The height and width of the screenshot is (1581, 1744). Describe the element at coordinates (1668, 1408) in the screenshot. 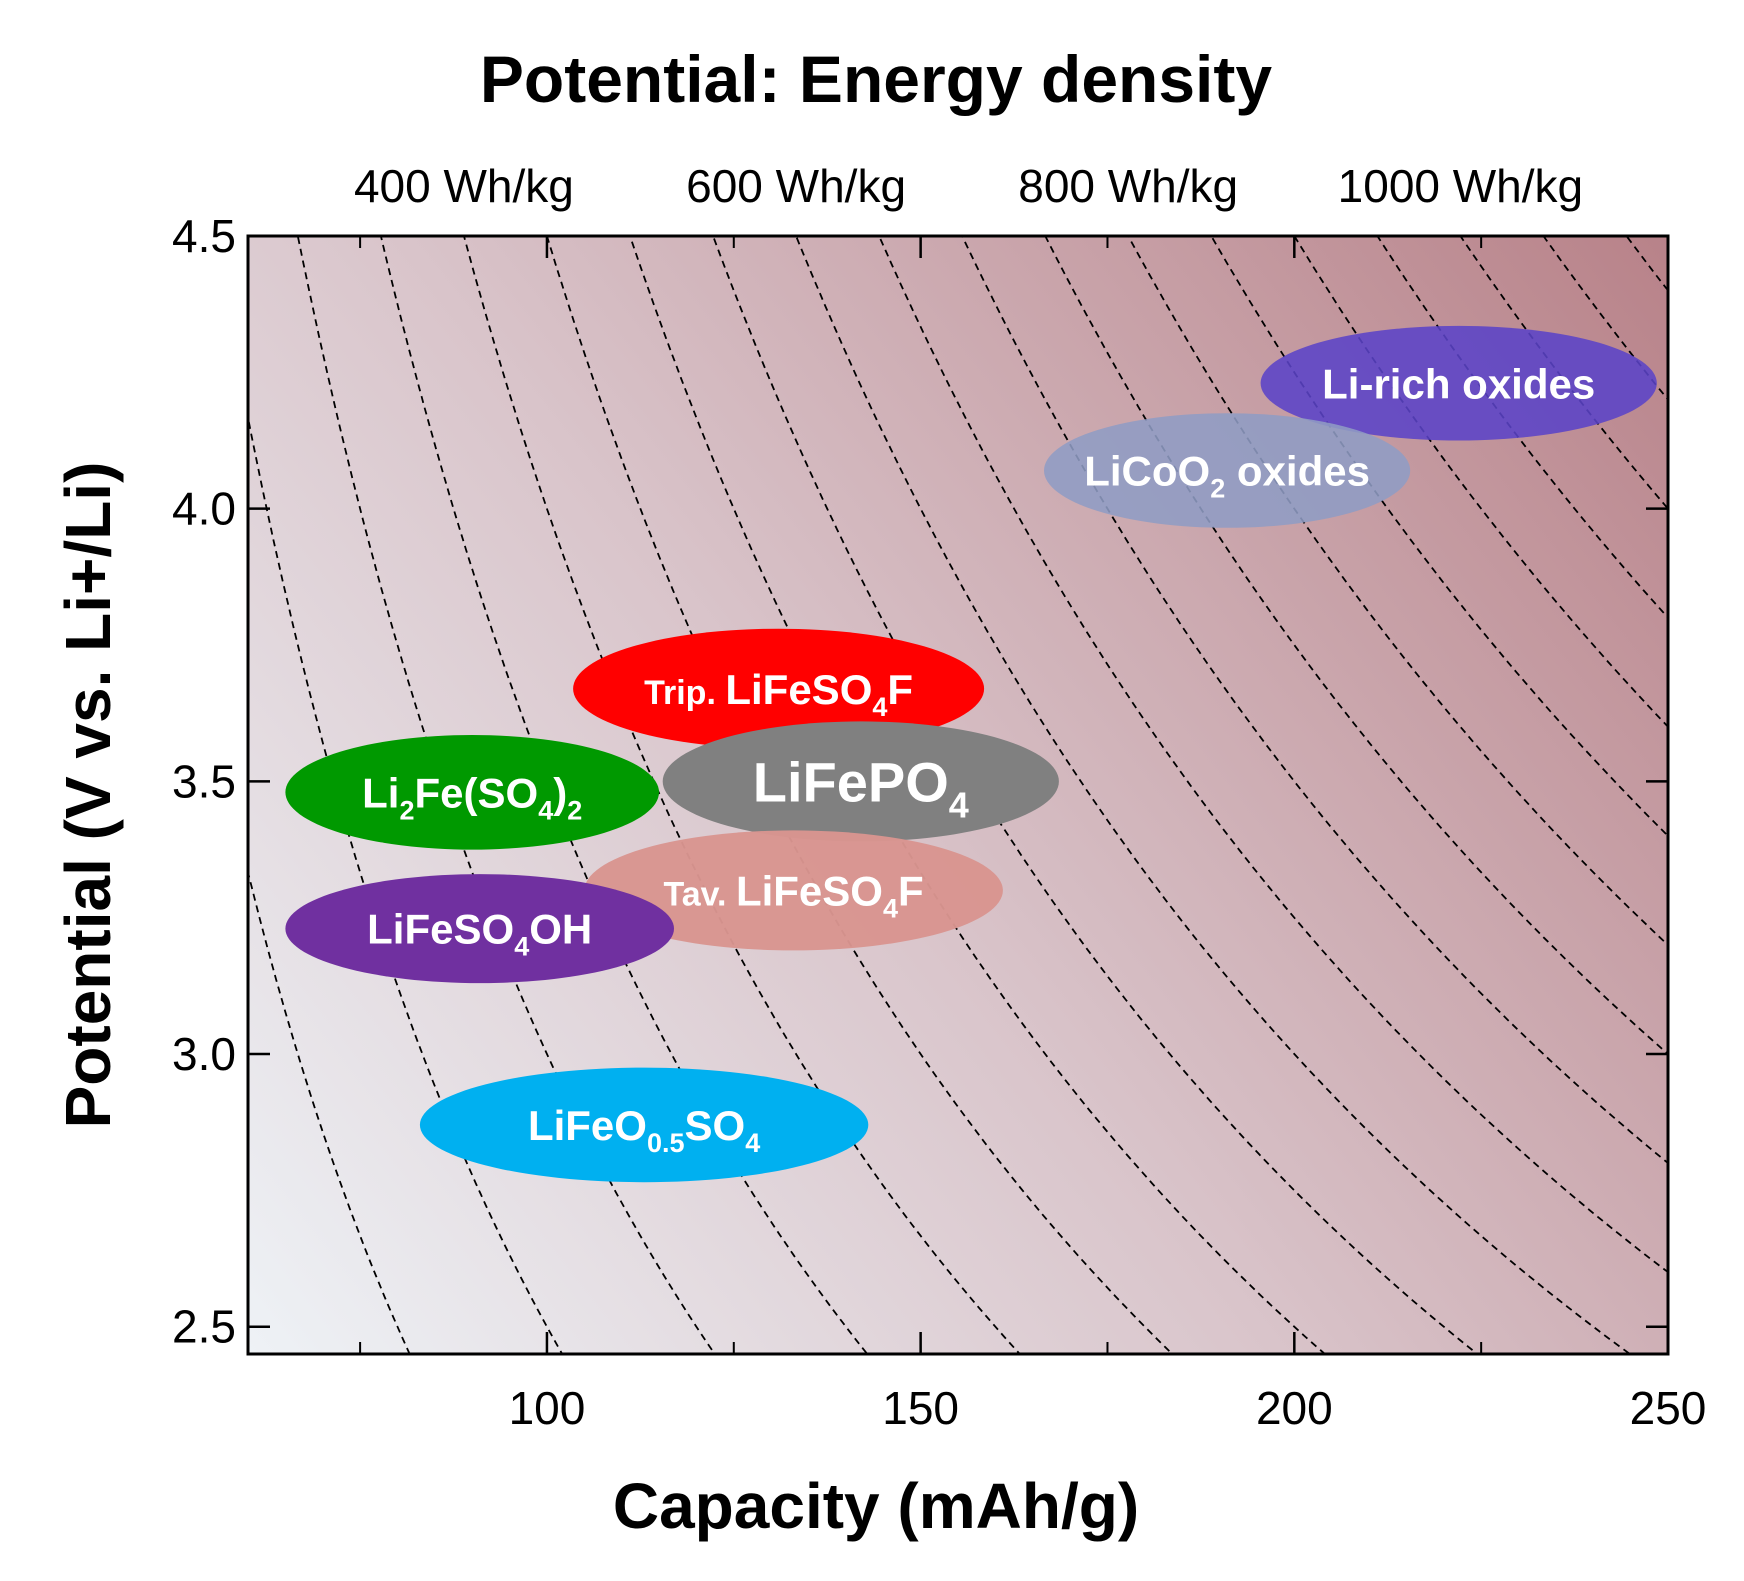

I see `x-tick-label-250: 250` at that location.